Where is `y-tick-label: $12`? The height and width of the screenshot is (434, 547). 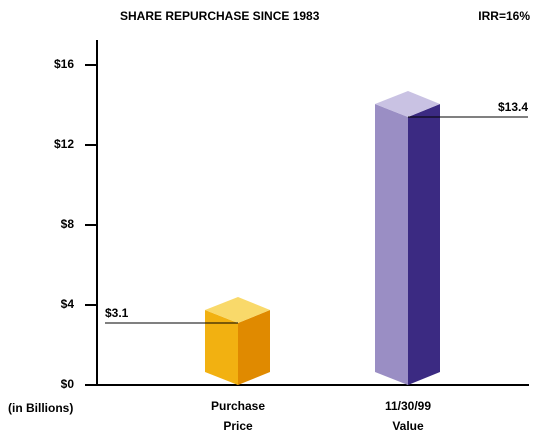
y-tick-label: $12 is located at coordinates (64, 144).